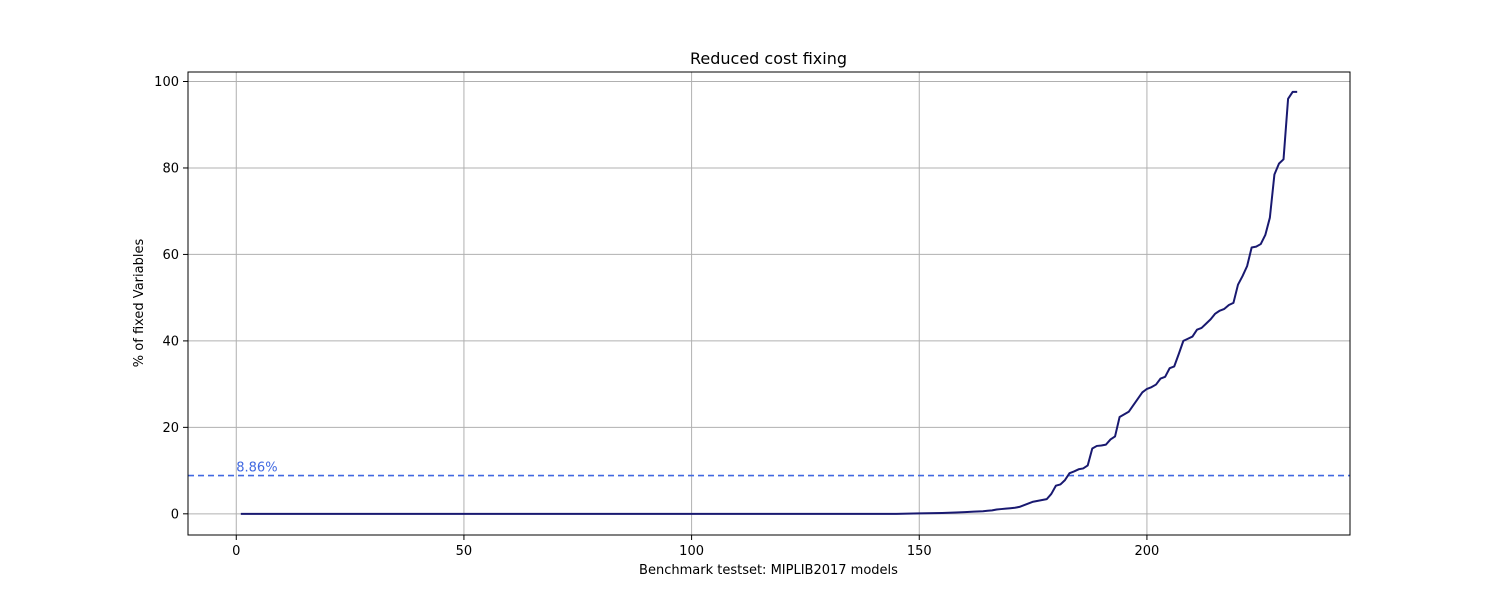 The height and width of the screenshot is (600, 1500). Describe the element at coordinates (170, 341) in the screenshot. I see `y-tick-label: 40` at that location.